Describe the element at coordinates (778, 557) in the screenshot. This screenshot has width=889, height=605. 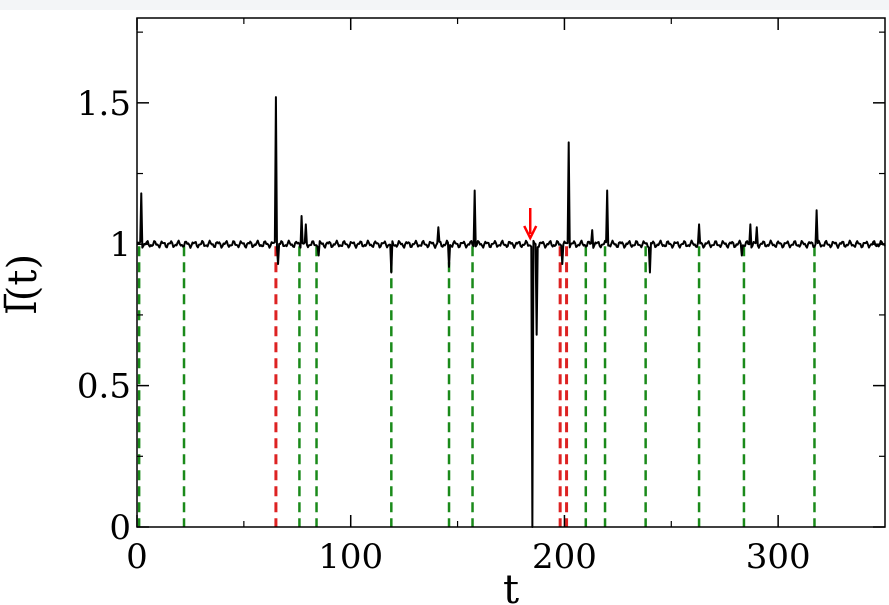
I see `x-tick-label: 300` at that location.